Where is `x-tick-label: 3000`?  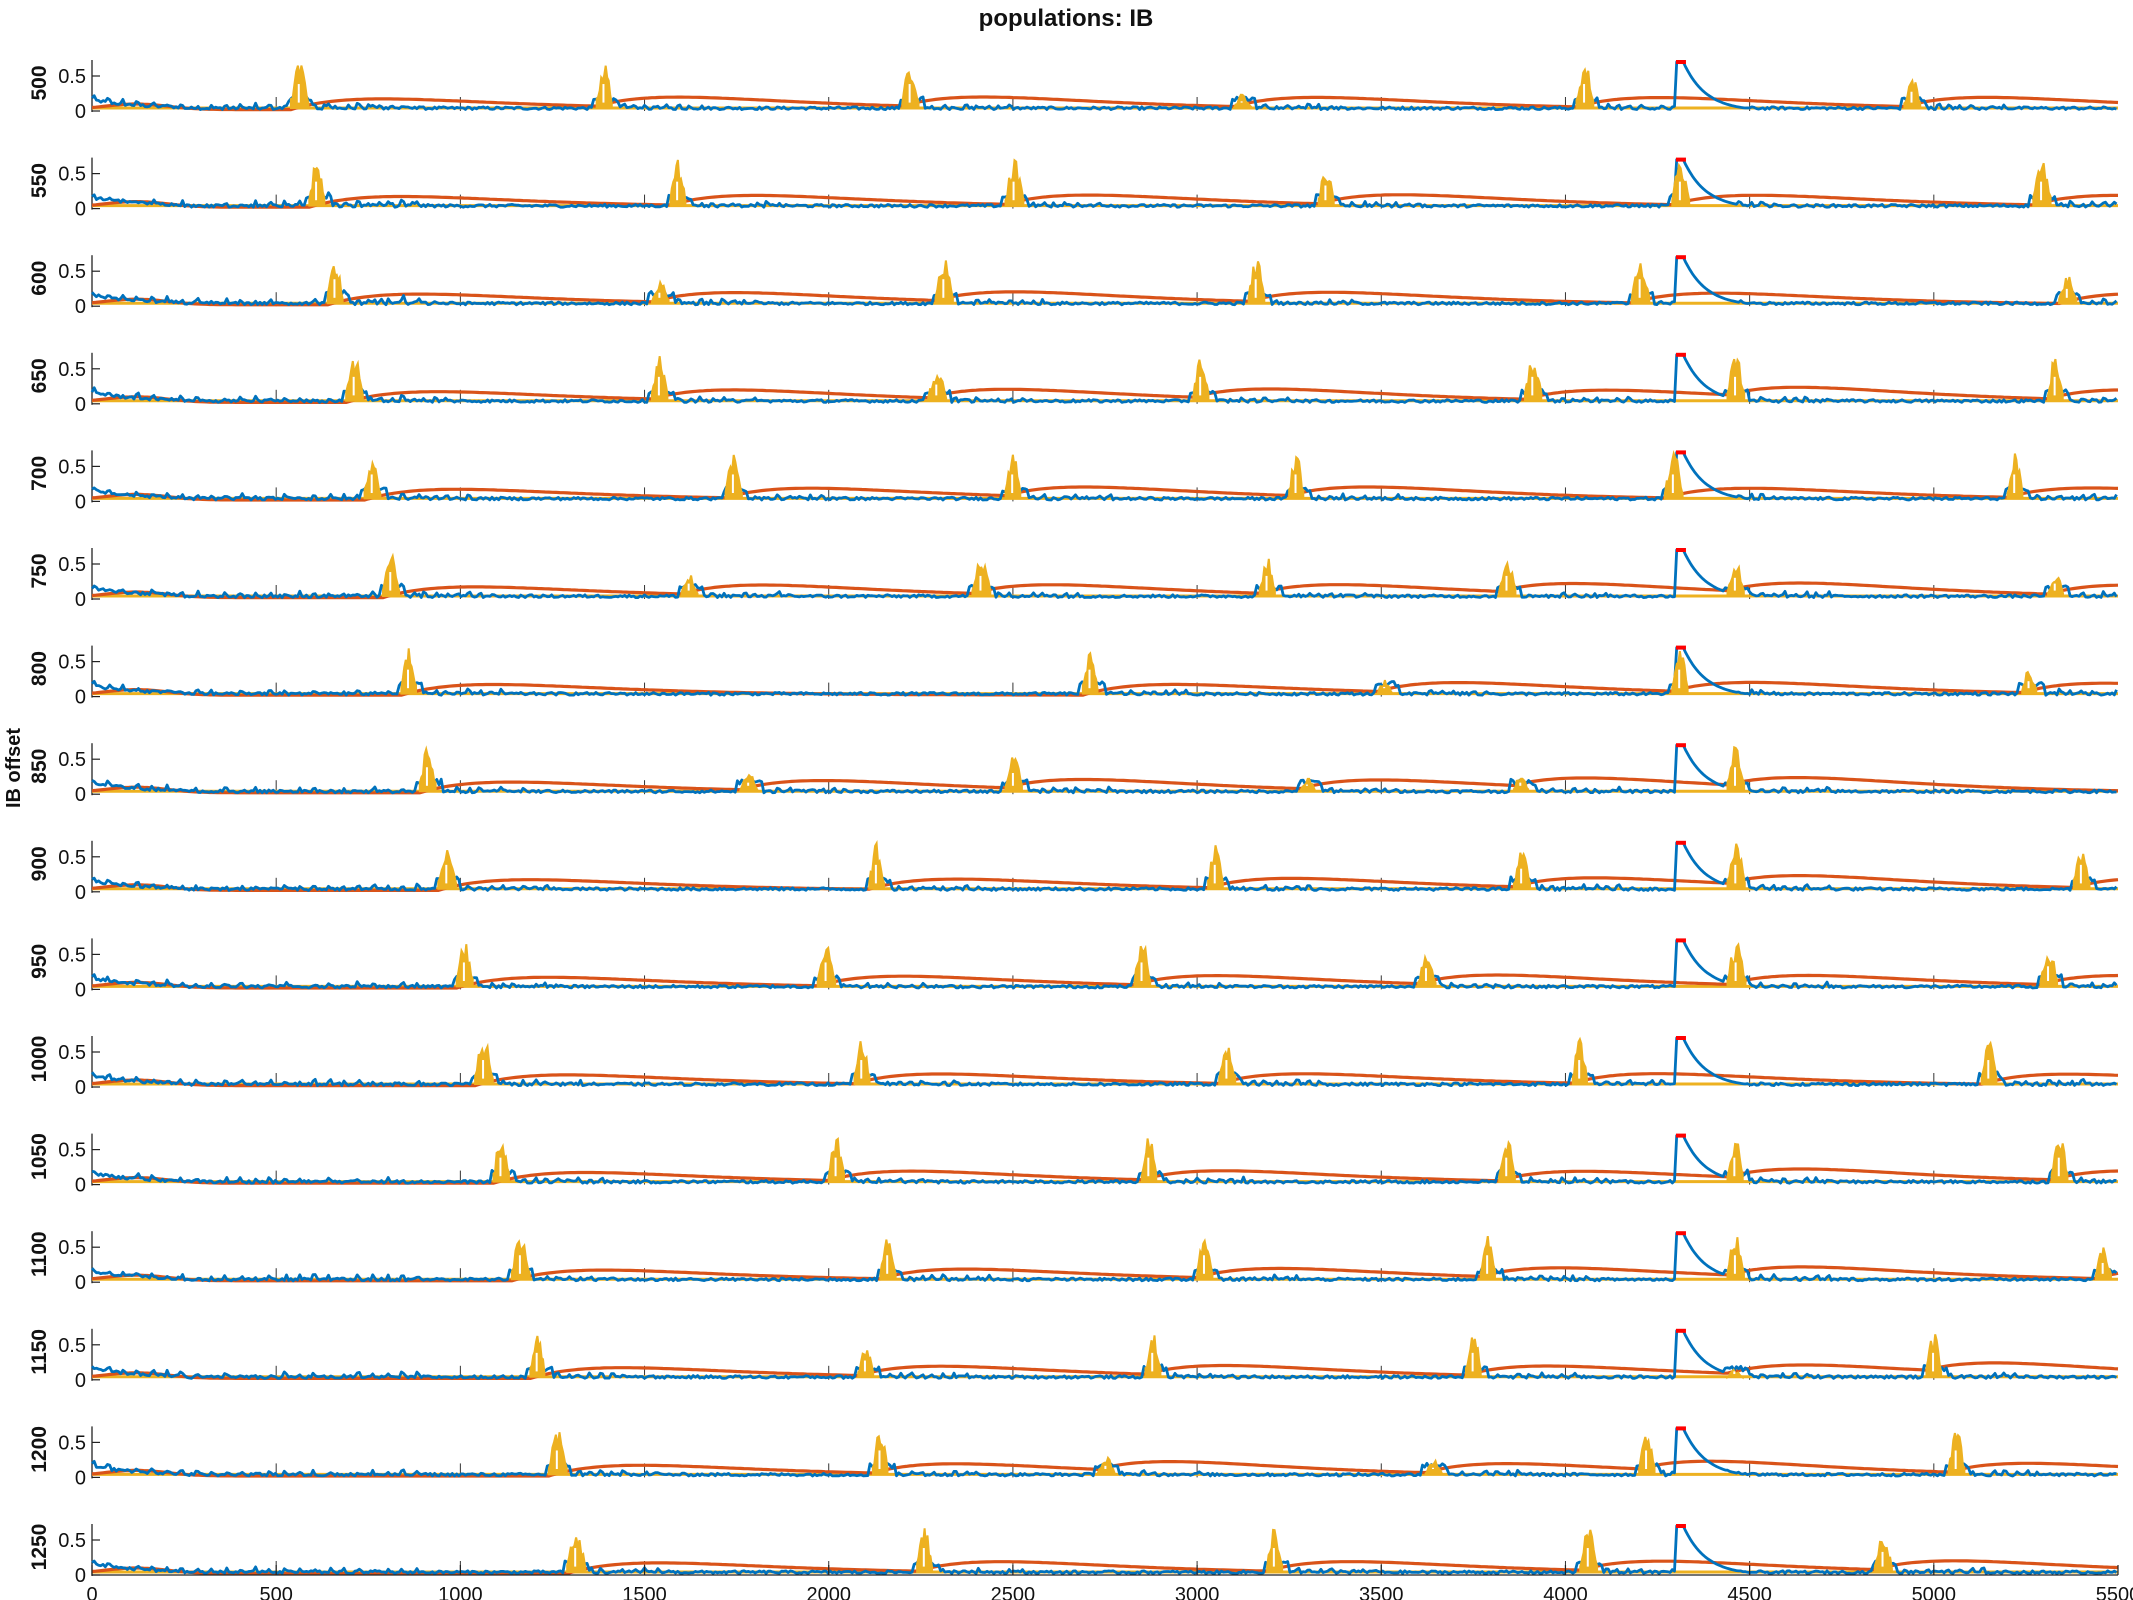 x-tick-label: 3000 is located at coordinates (1197, 1592).